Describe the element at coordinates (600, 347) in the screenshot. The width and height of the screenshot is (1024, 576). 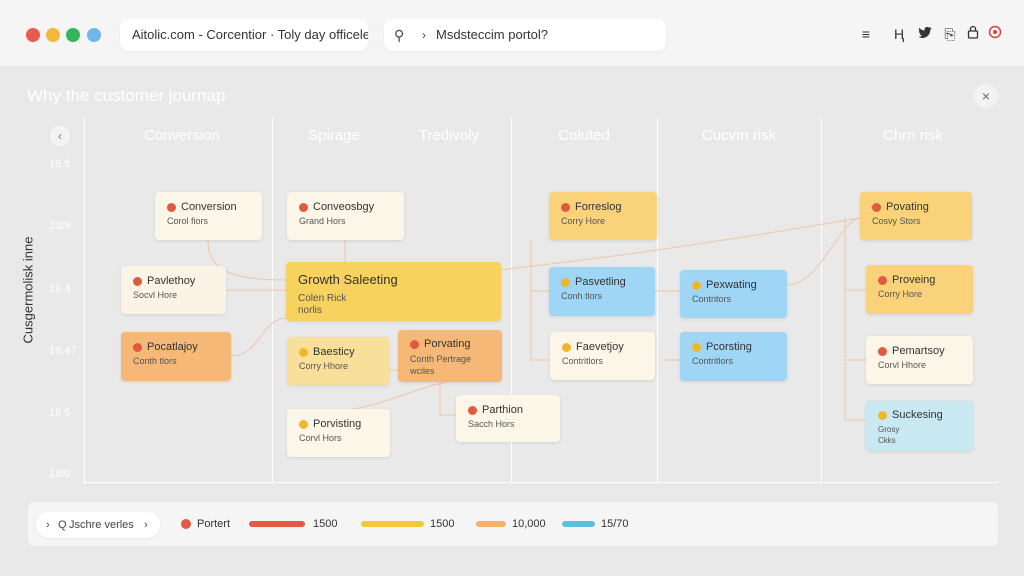
I see `card-title-text: Faevetjoy` at that location.